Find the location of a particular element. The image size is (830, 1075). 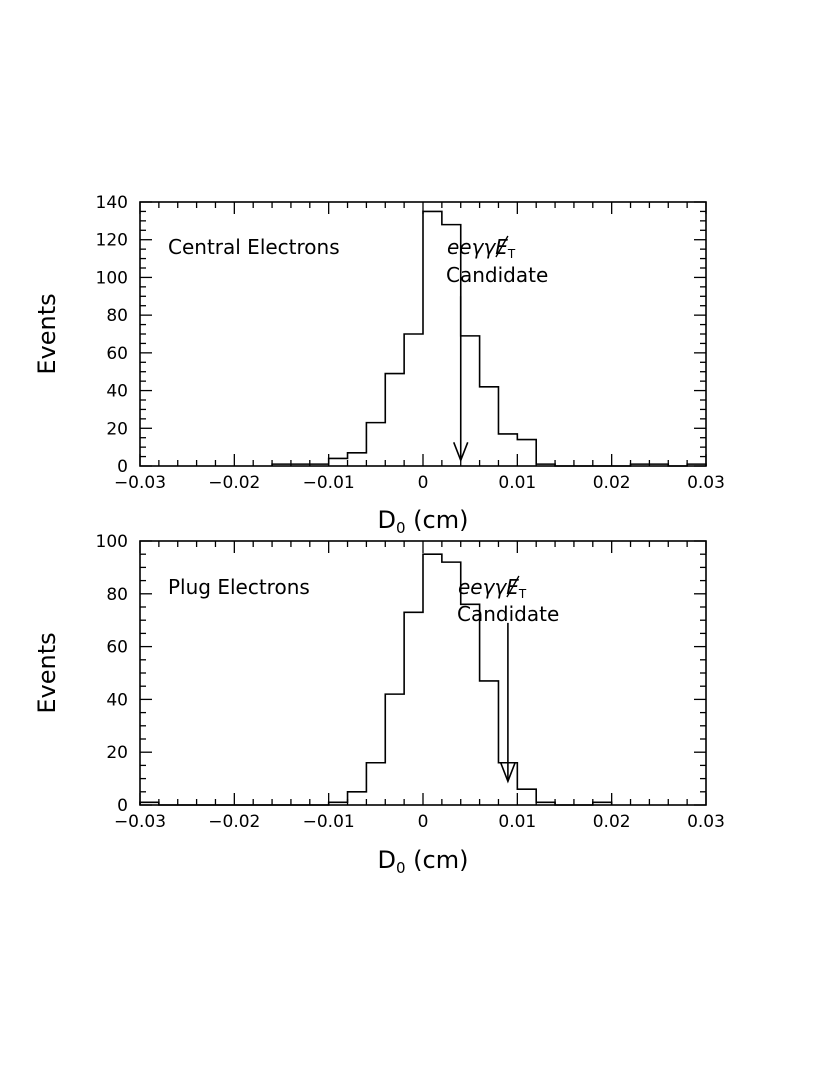

candidate-label: eeγγET is located at coordinates (481, 248).